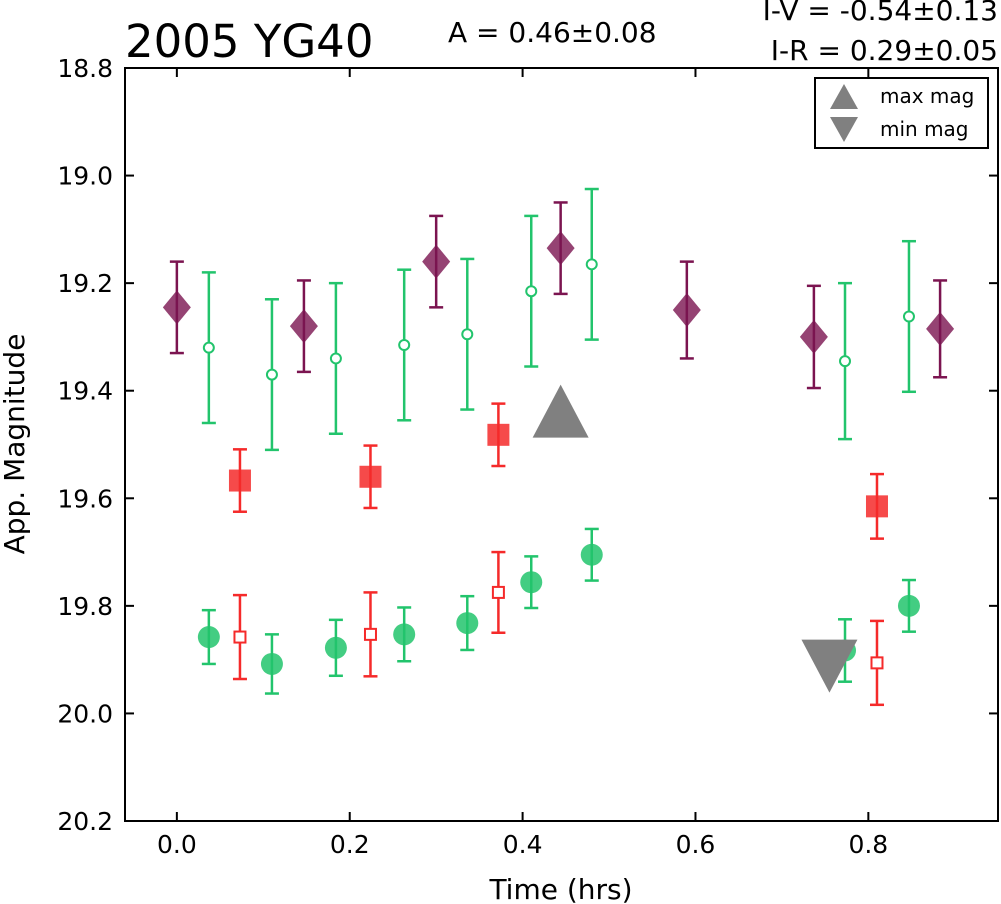 The height and width of the screenshot is (904, 1001). What do you see at coordinates (868, 844) in the screenshot?
I see `x-tick-label: 0.8` at bounding box center [868, 844].